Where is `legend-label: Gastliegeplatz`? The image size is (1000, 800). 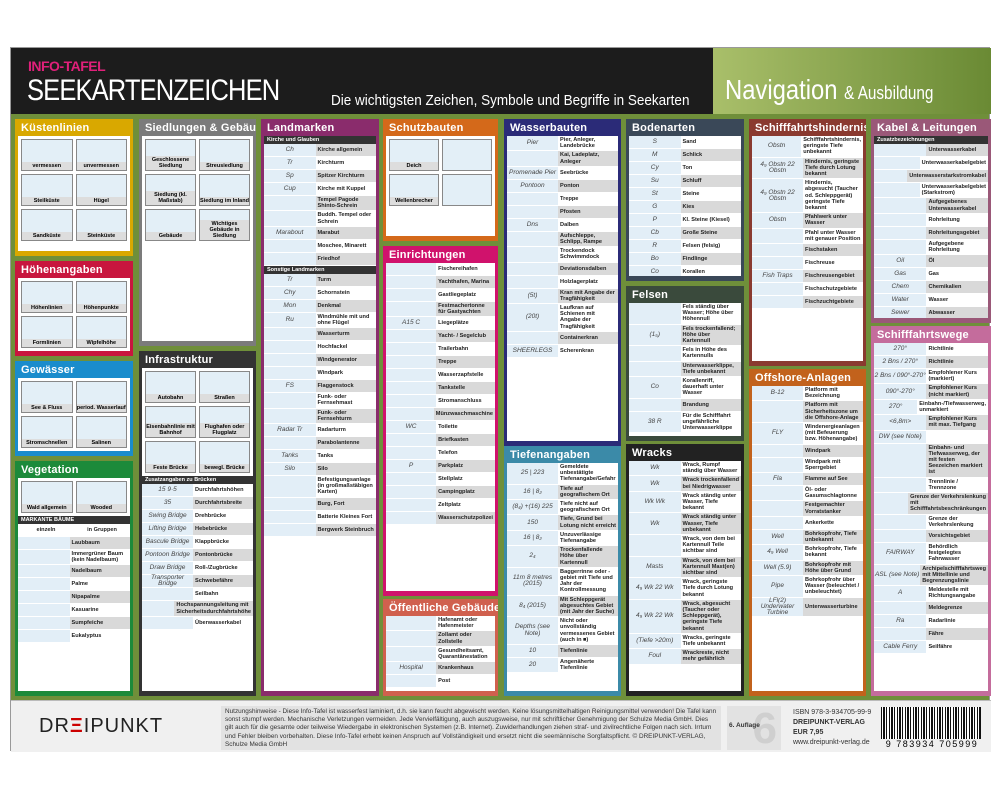
legend-label: Gastliegeplatz is located at coordinates (465, 295).